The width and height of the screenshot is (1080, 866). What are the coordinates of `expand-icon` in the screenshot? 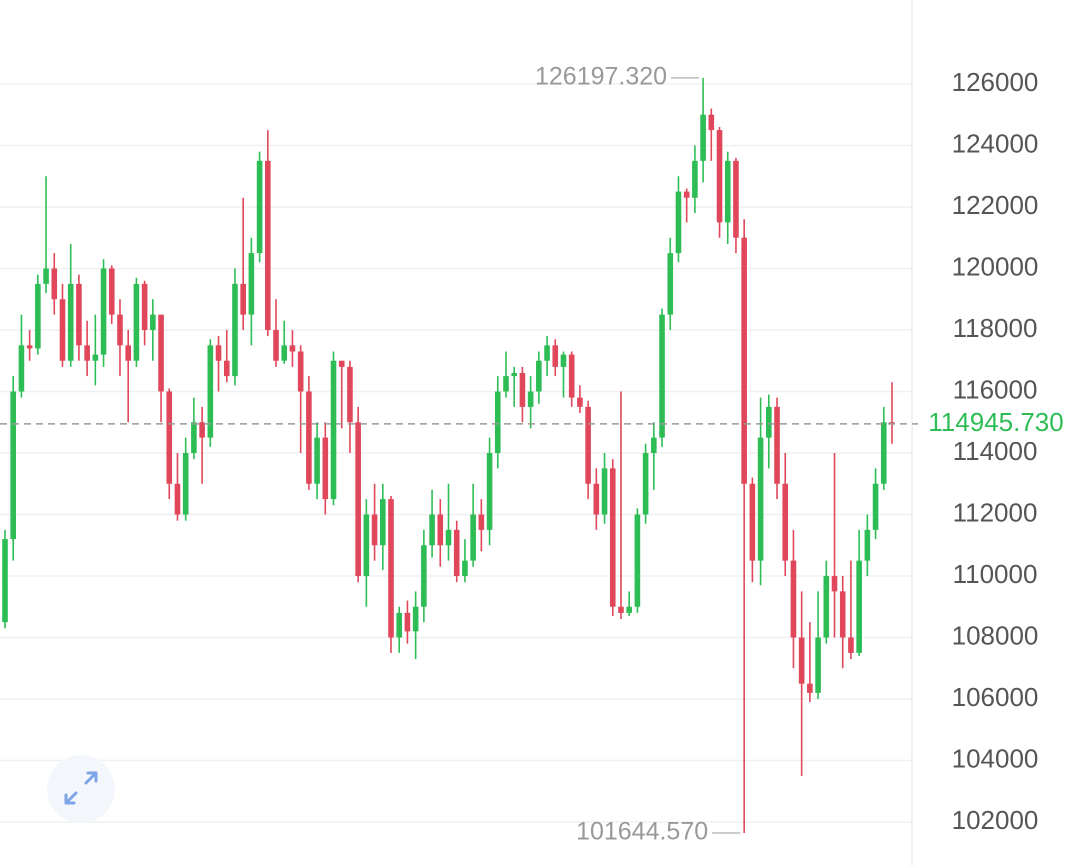 It's located at (81, 788).